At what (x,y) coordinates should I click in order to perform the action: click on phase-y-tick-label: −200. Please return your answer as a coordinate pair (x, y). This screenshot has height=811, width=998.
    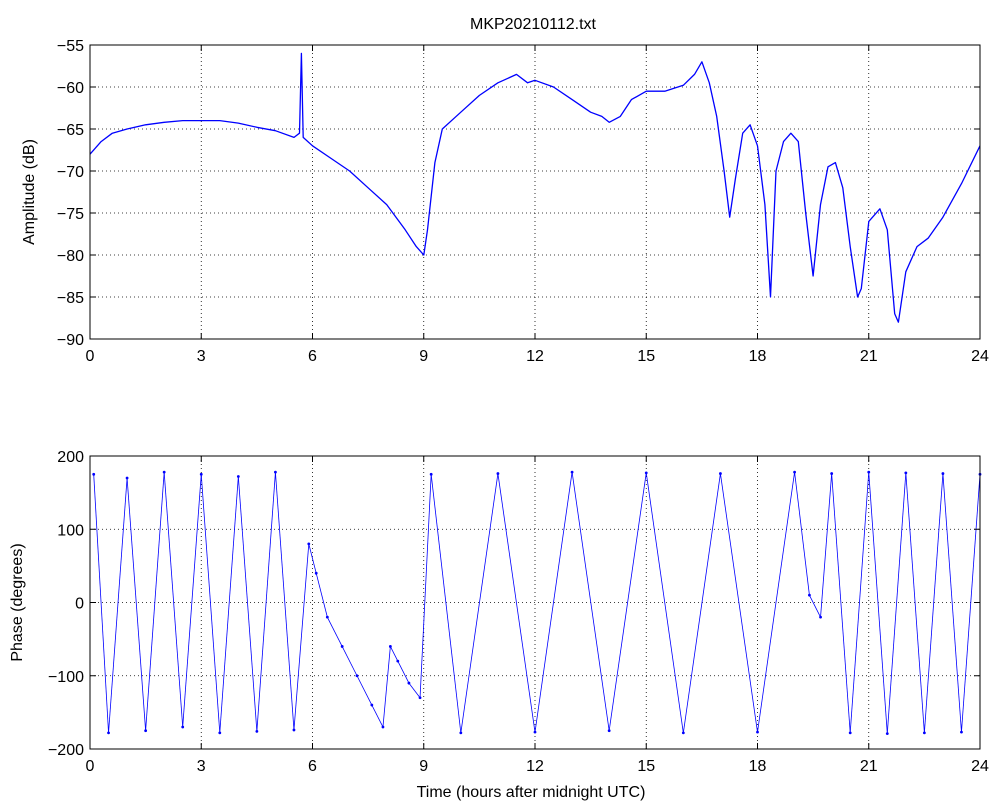
    Looking at the image, I should click on (66, 750).